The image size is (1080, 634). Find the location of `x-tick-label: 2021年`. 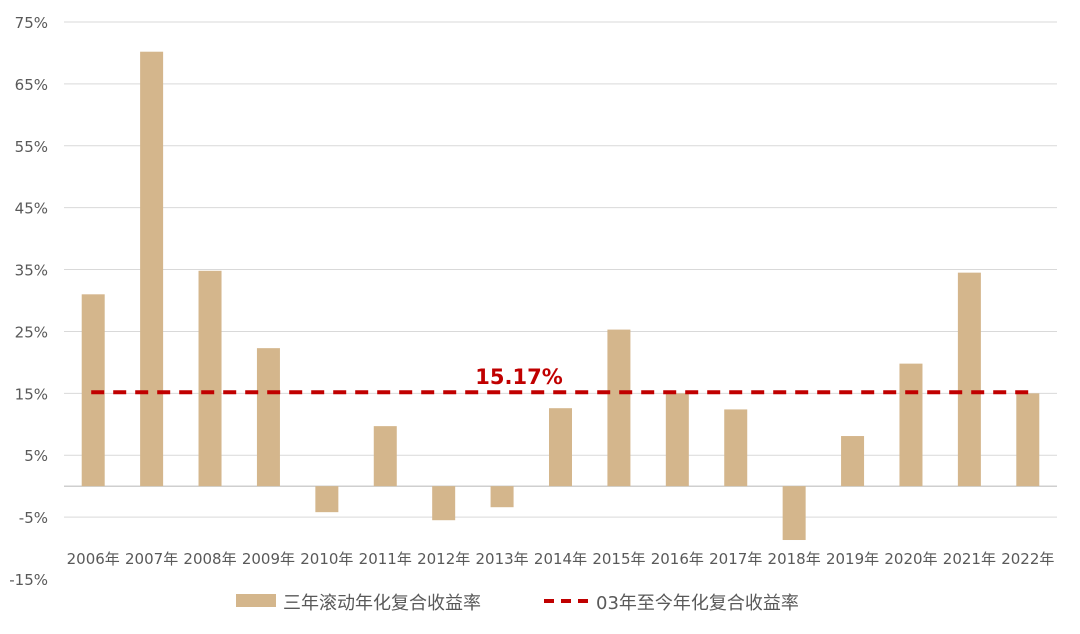

x-tick-label: 2021年 is located at coordinates (969, 559).